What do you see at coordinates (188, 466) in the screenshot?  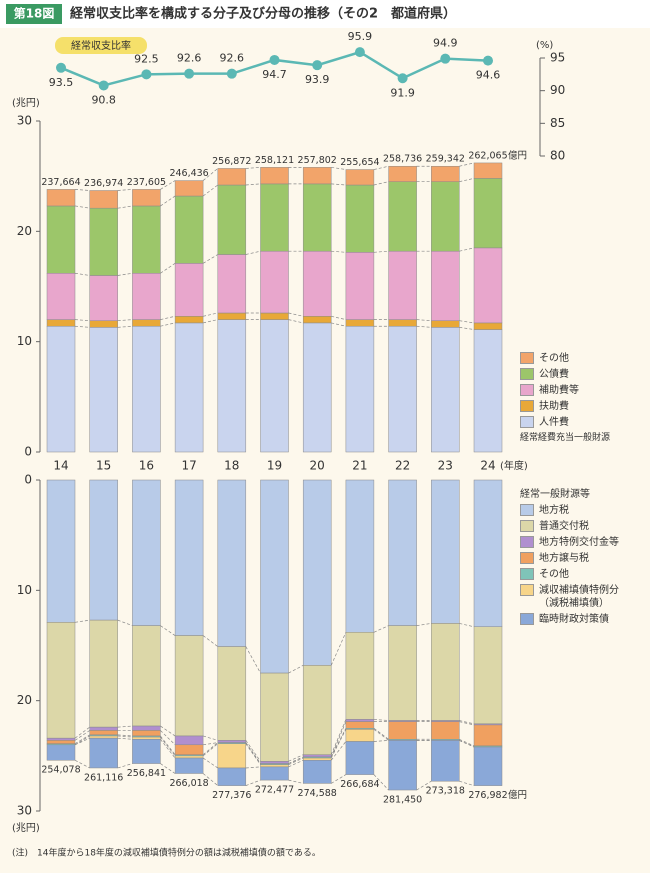 I see `x-tick-label: 17` at bounding box center [188, 466].